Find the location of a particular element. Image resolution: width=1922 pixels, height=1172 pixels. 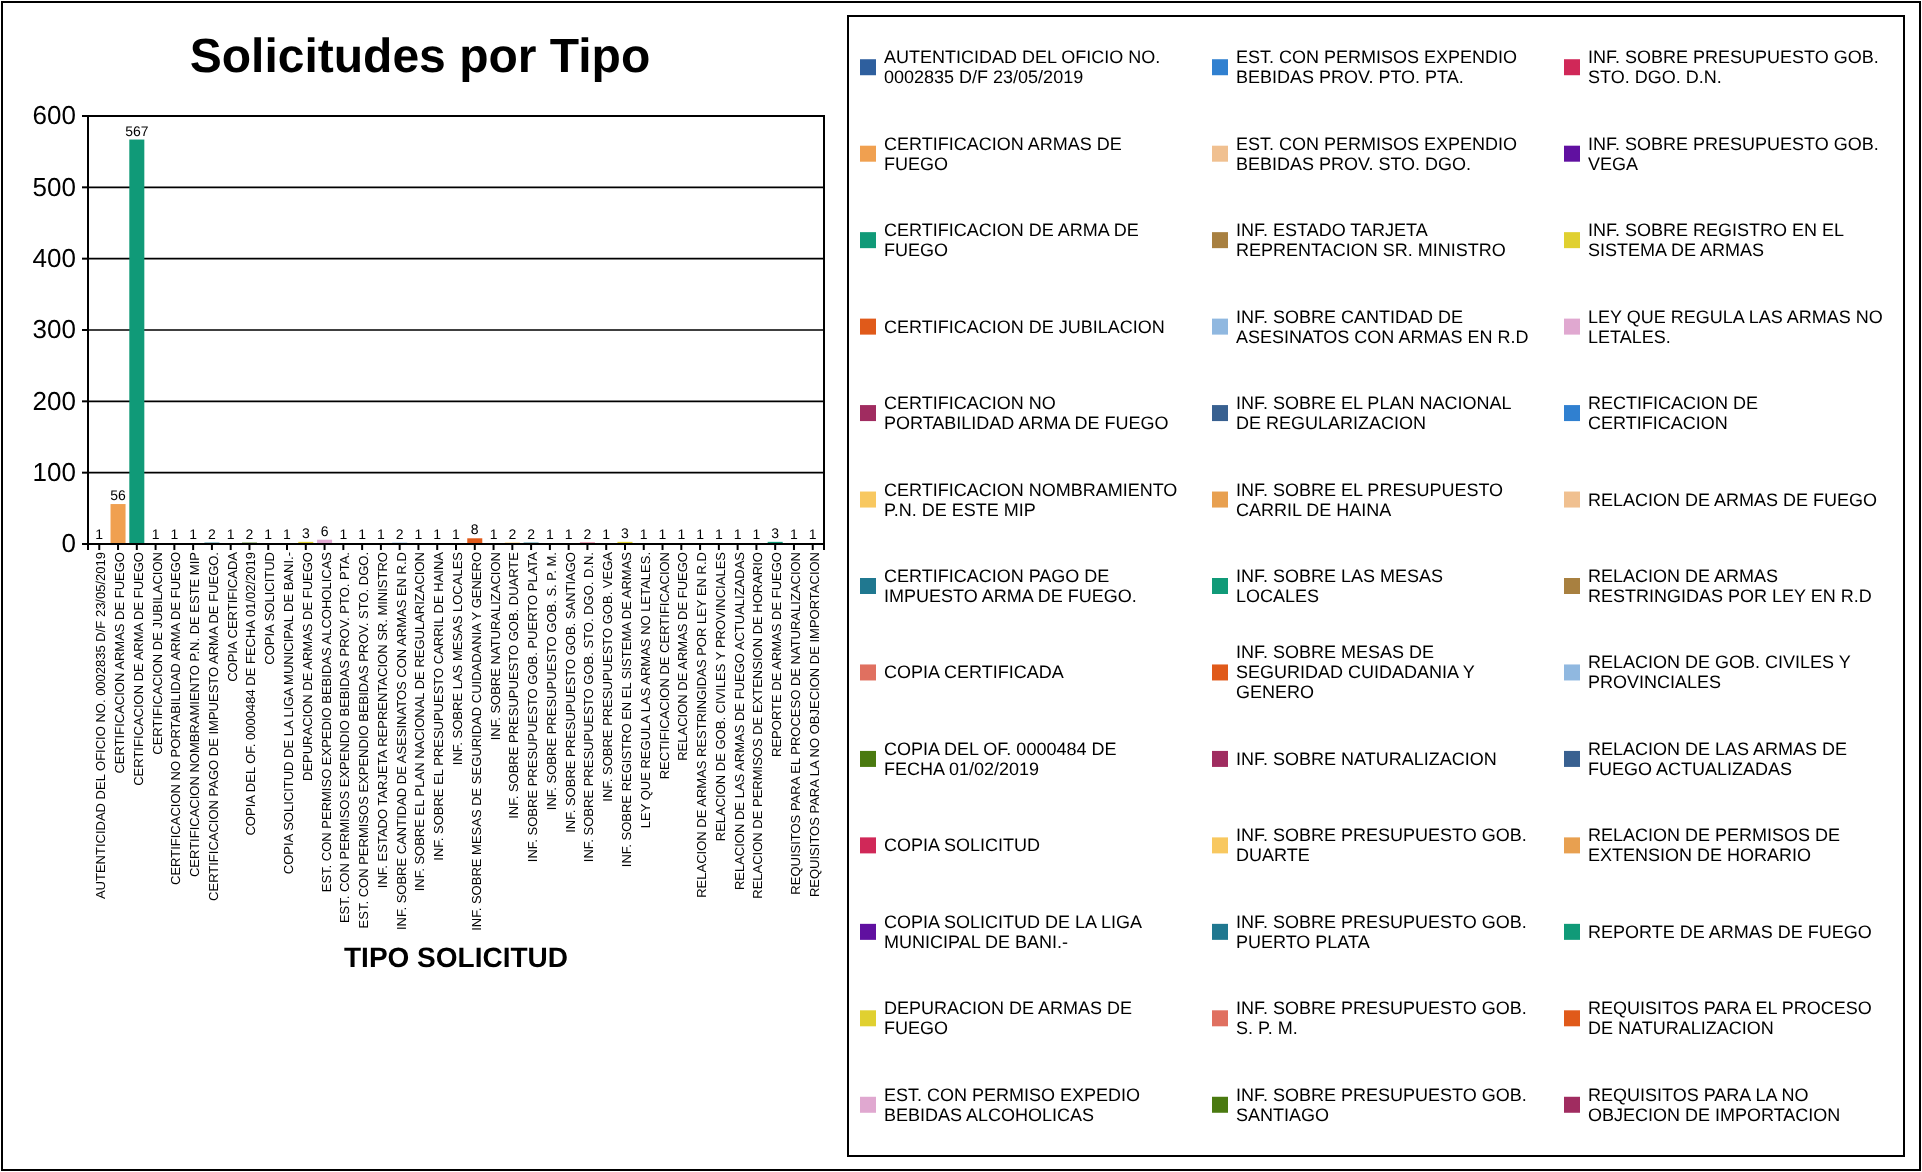

legend-label: INF. SOBRE EL PLAN NACIONAL DE REGULARIZACION is located at coordinates (1374, 413).